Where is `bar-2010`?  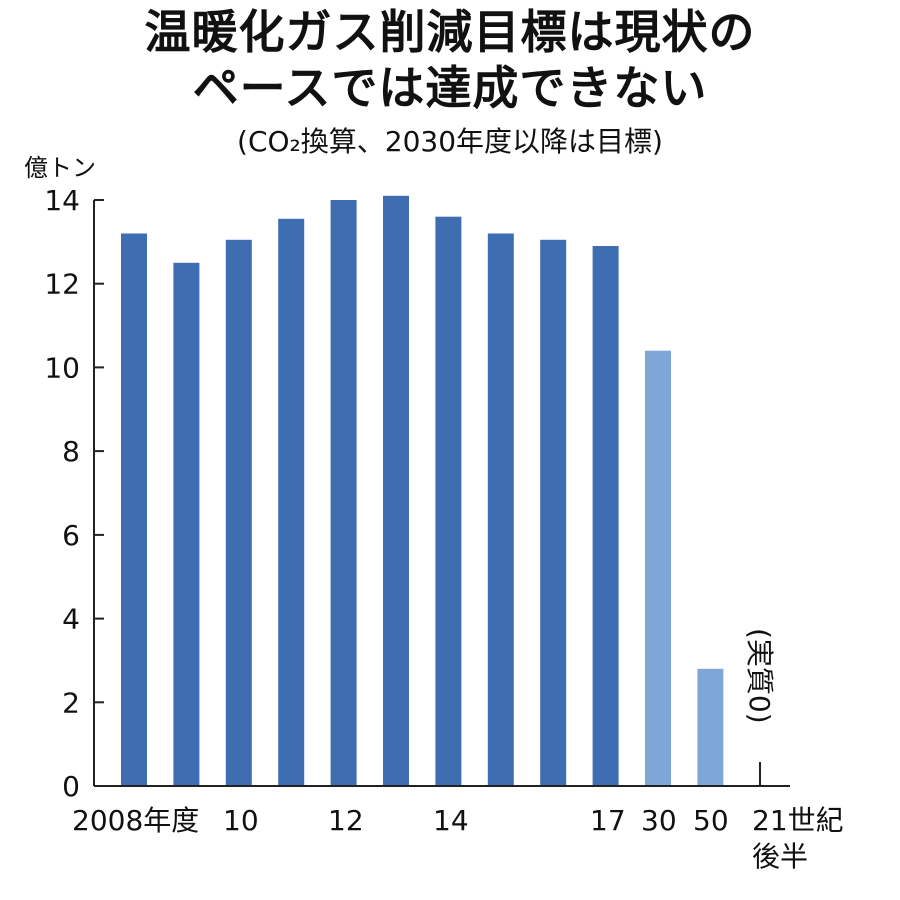 bar-2010 is located at coordinates (238, 513).